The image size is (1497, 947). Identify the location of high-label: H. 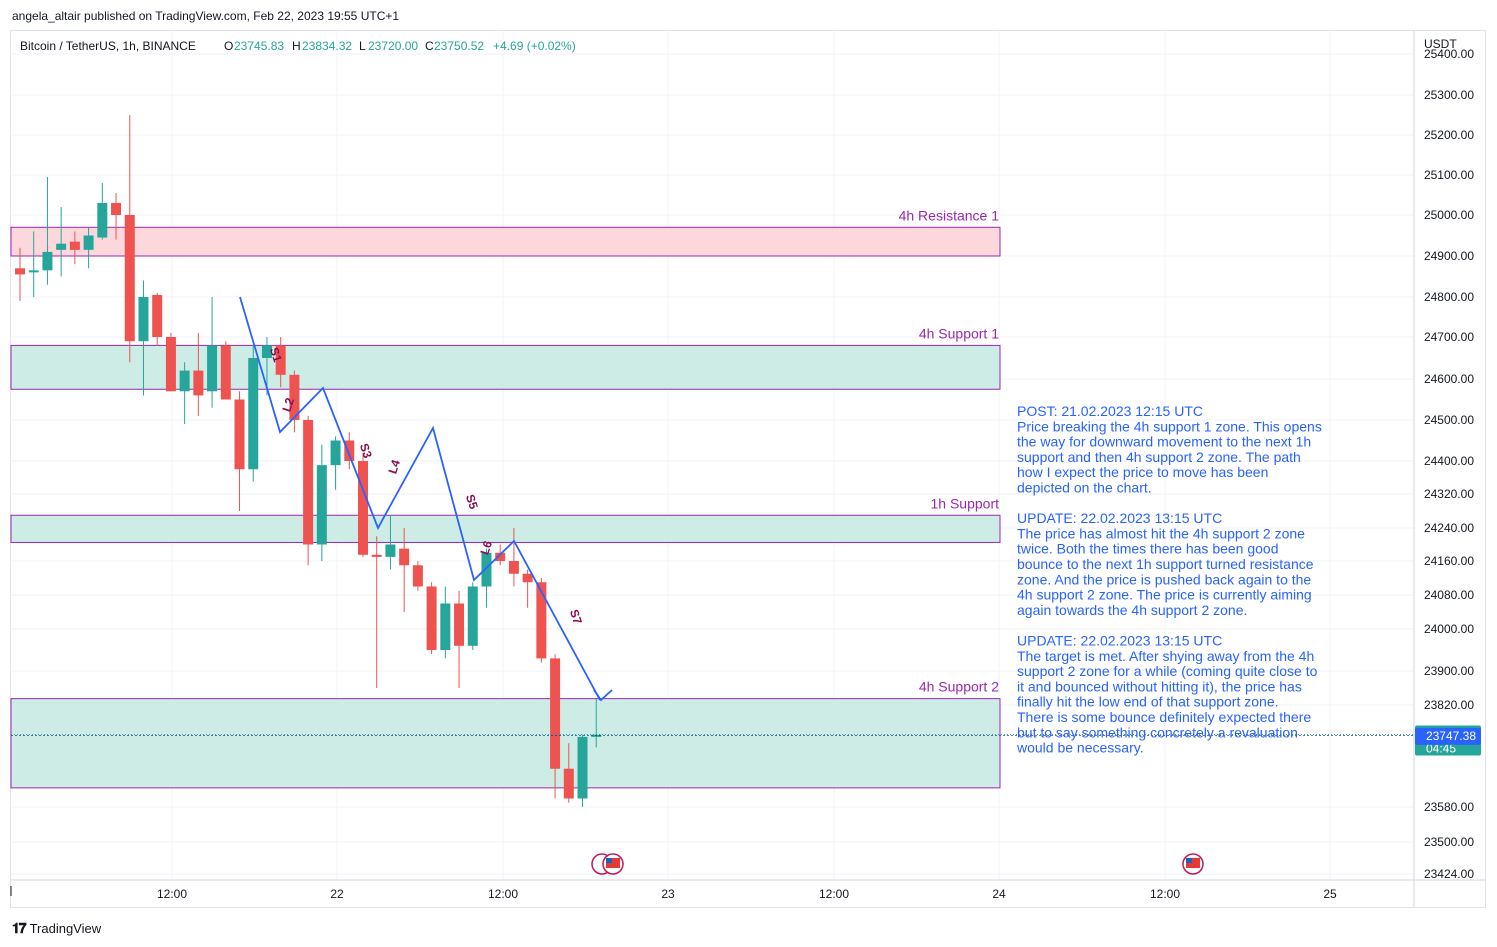
(296, 46).